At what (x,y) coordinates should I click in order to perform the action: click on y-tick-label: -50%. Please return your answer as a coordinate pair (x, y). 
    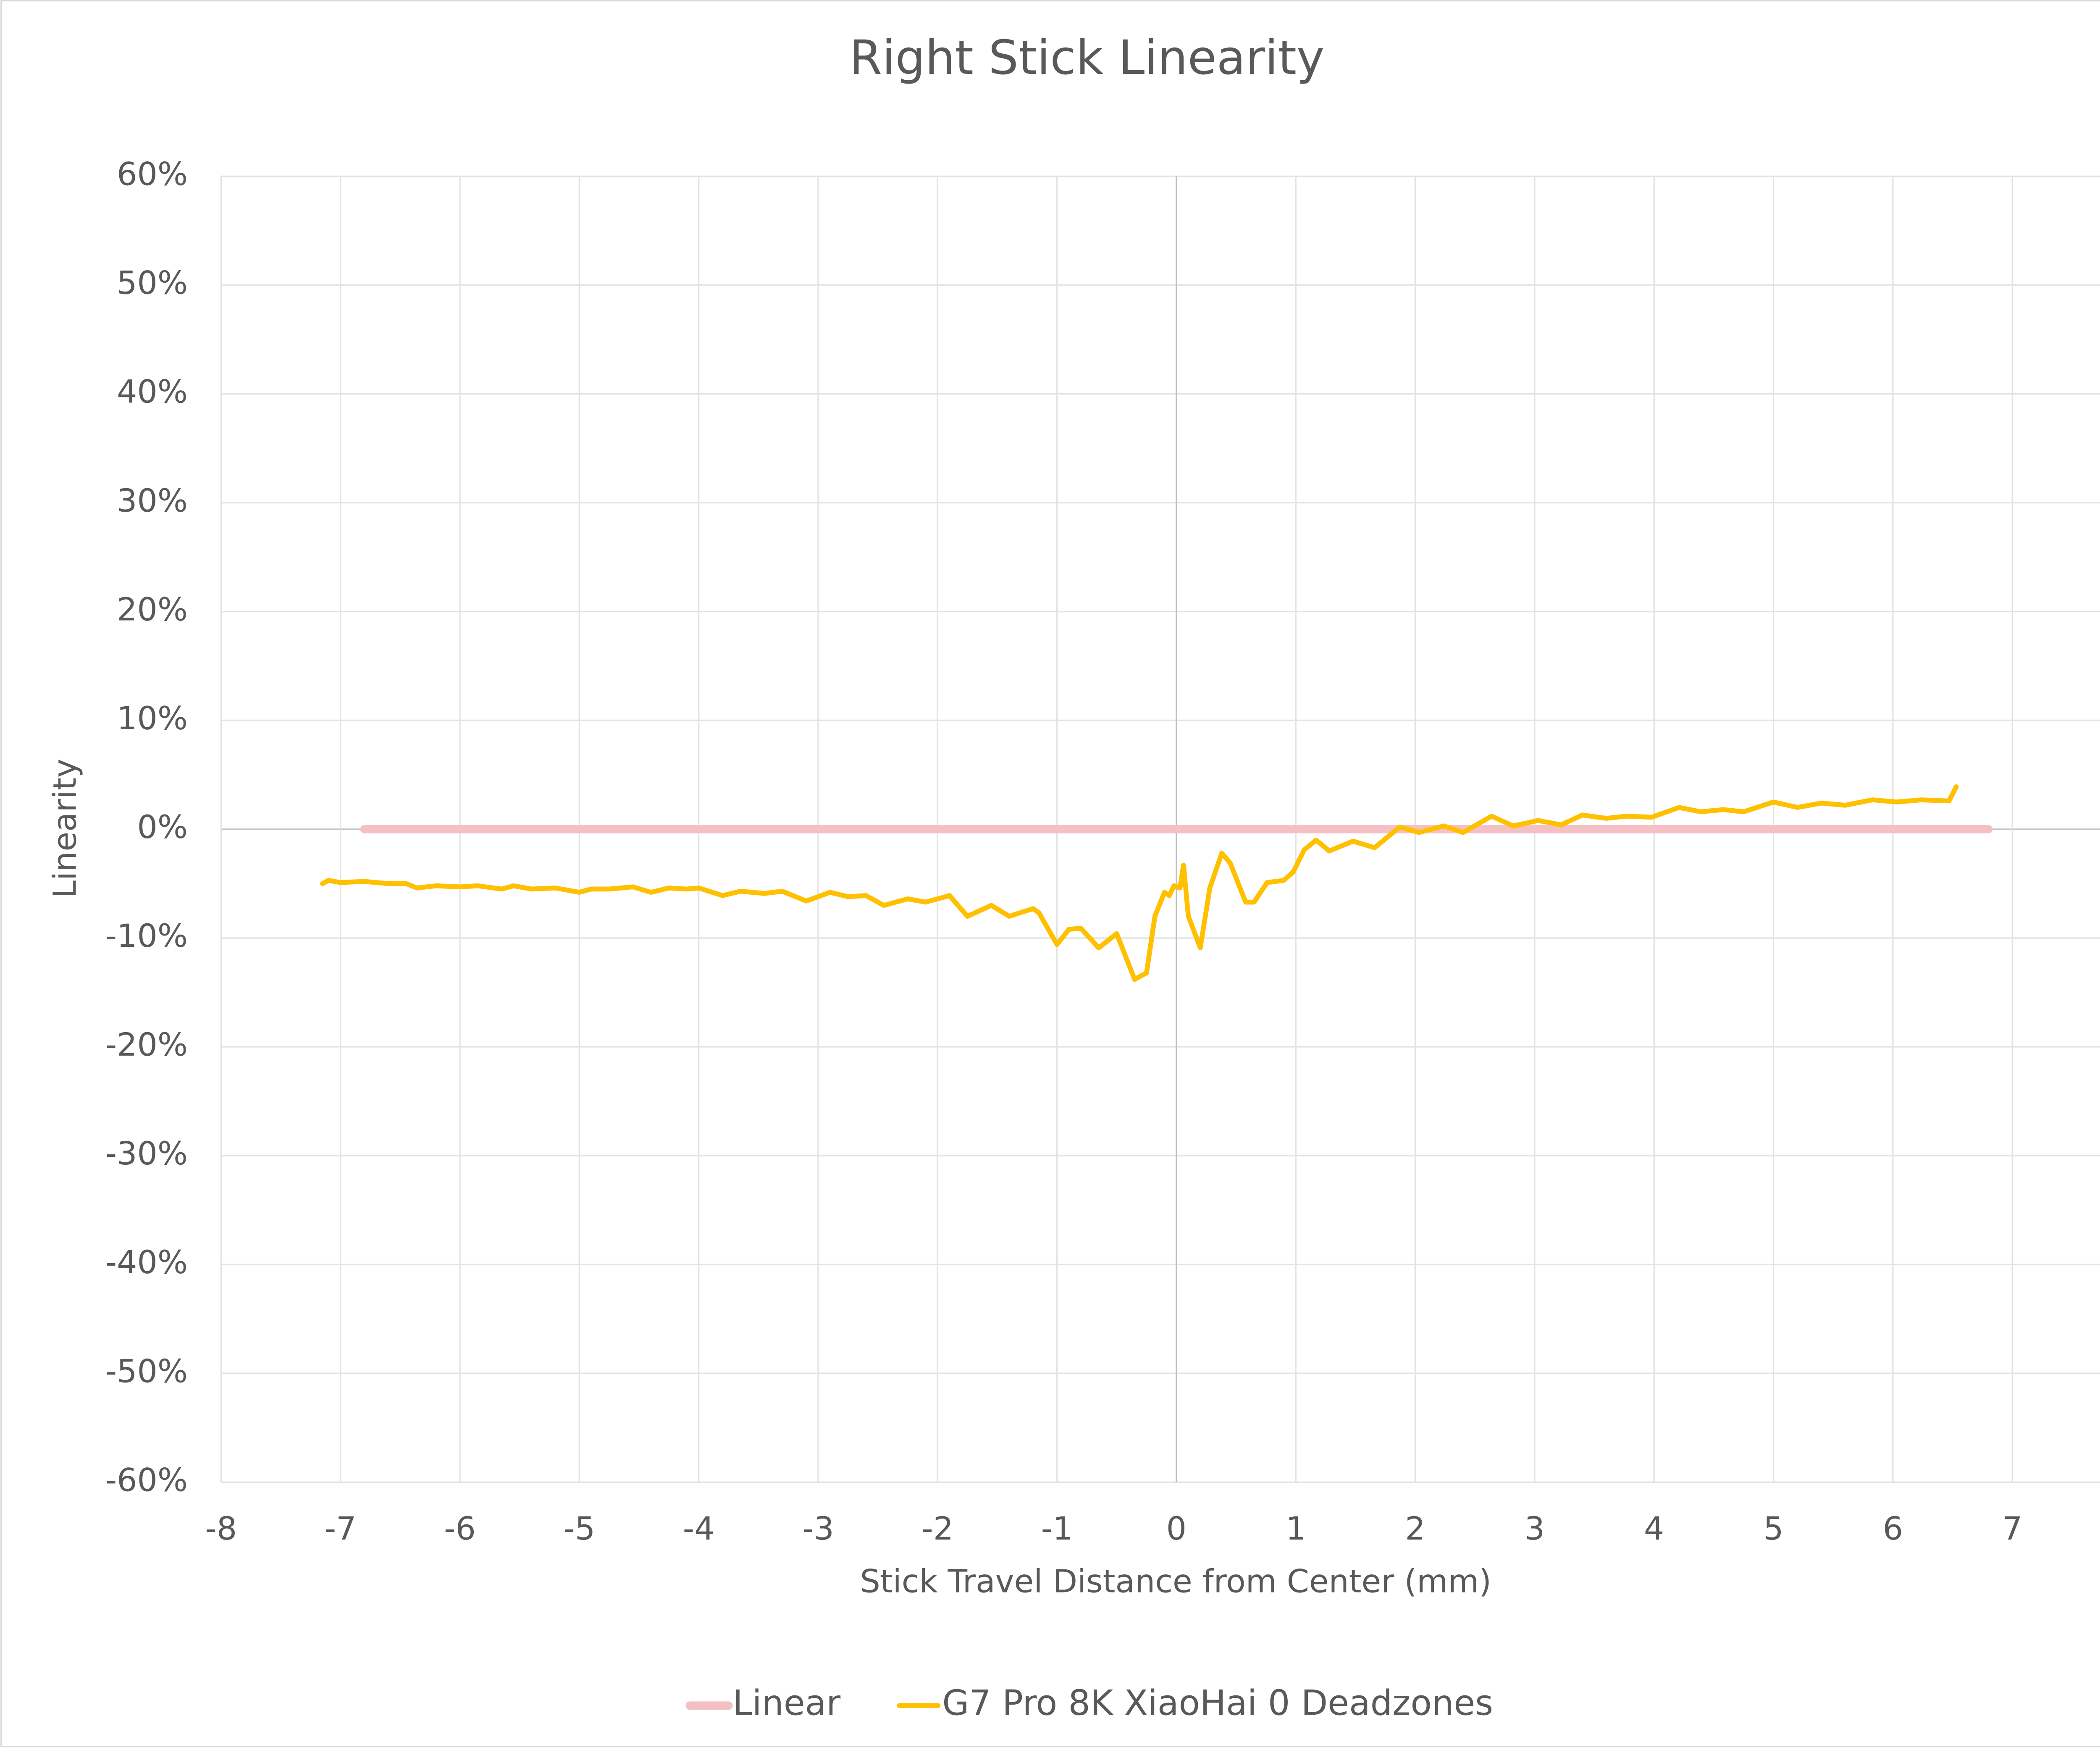
    Looking at the image, I should click on (146, 1371).